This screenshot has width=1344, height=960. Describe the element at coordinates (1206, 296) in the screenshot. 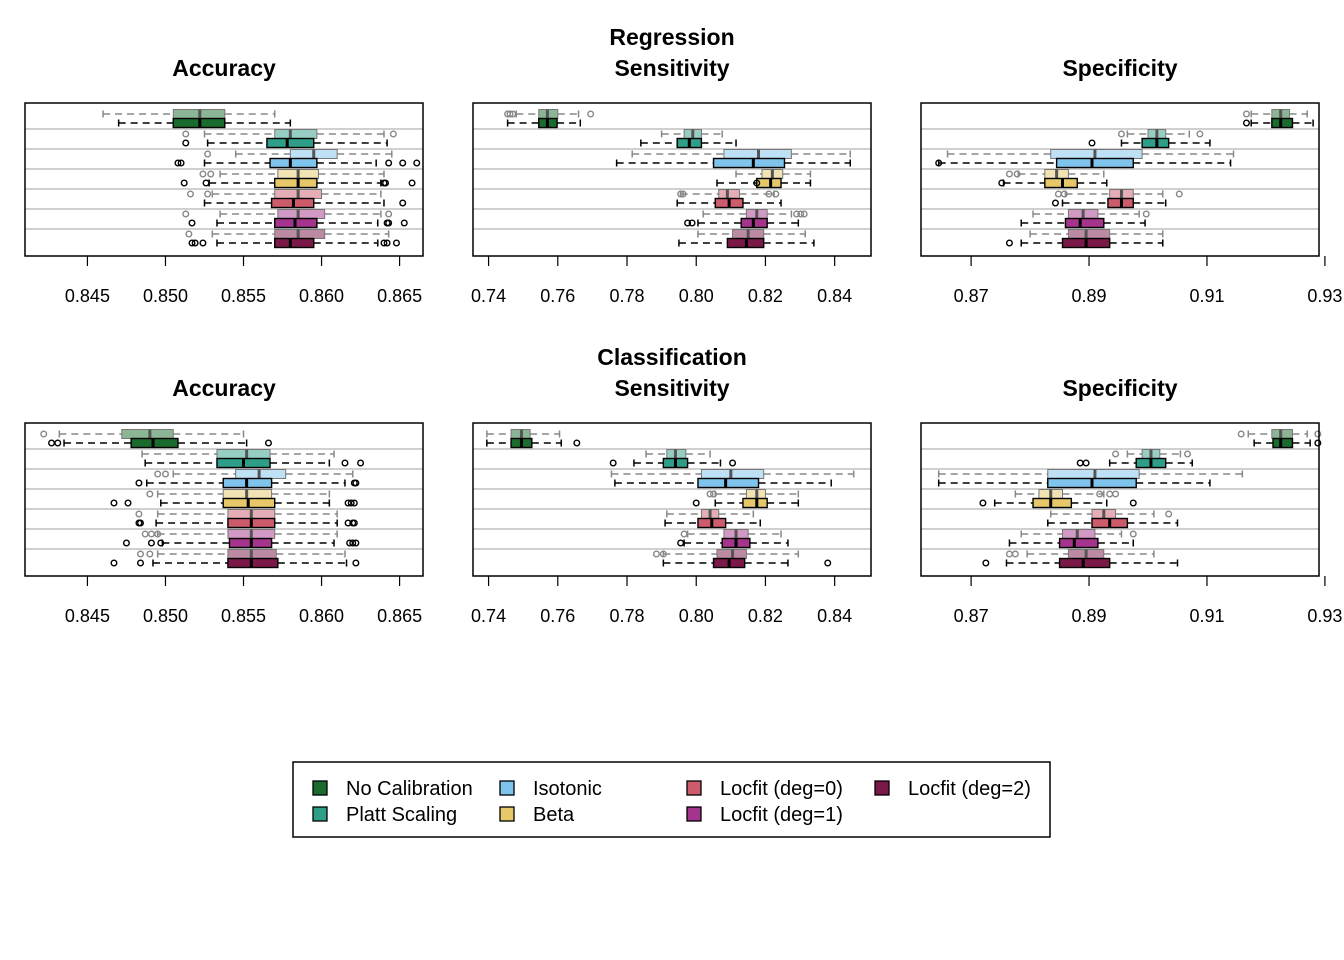

I see `x-tick-label: 0.91` at that location.